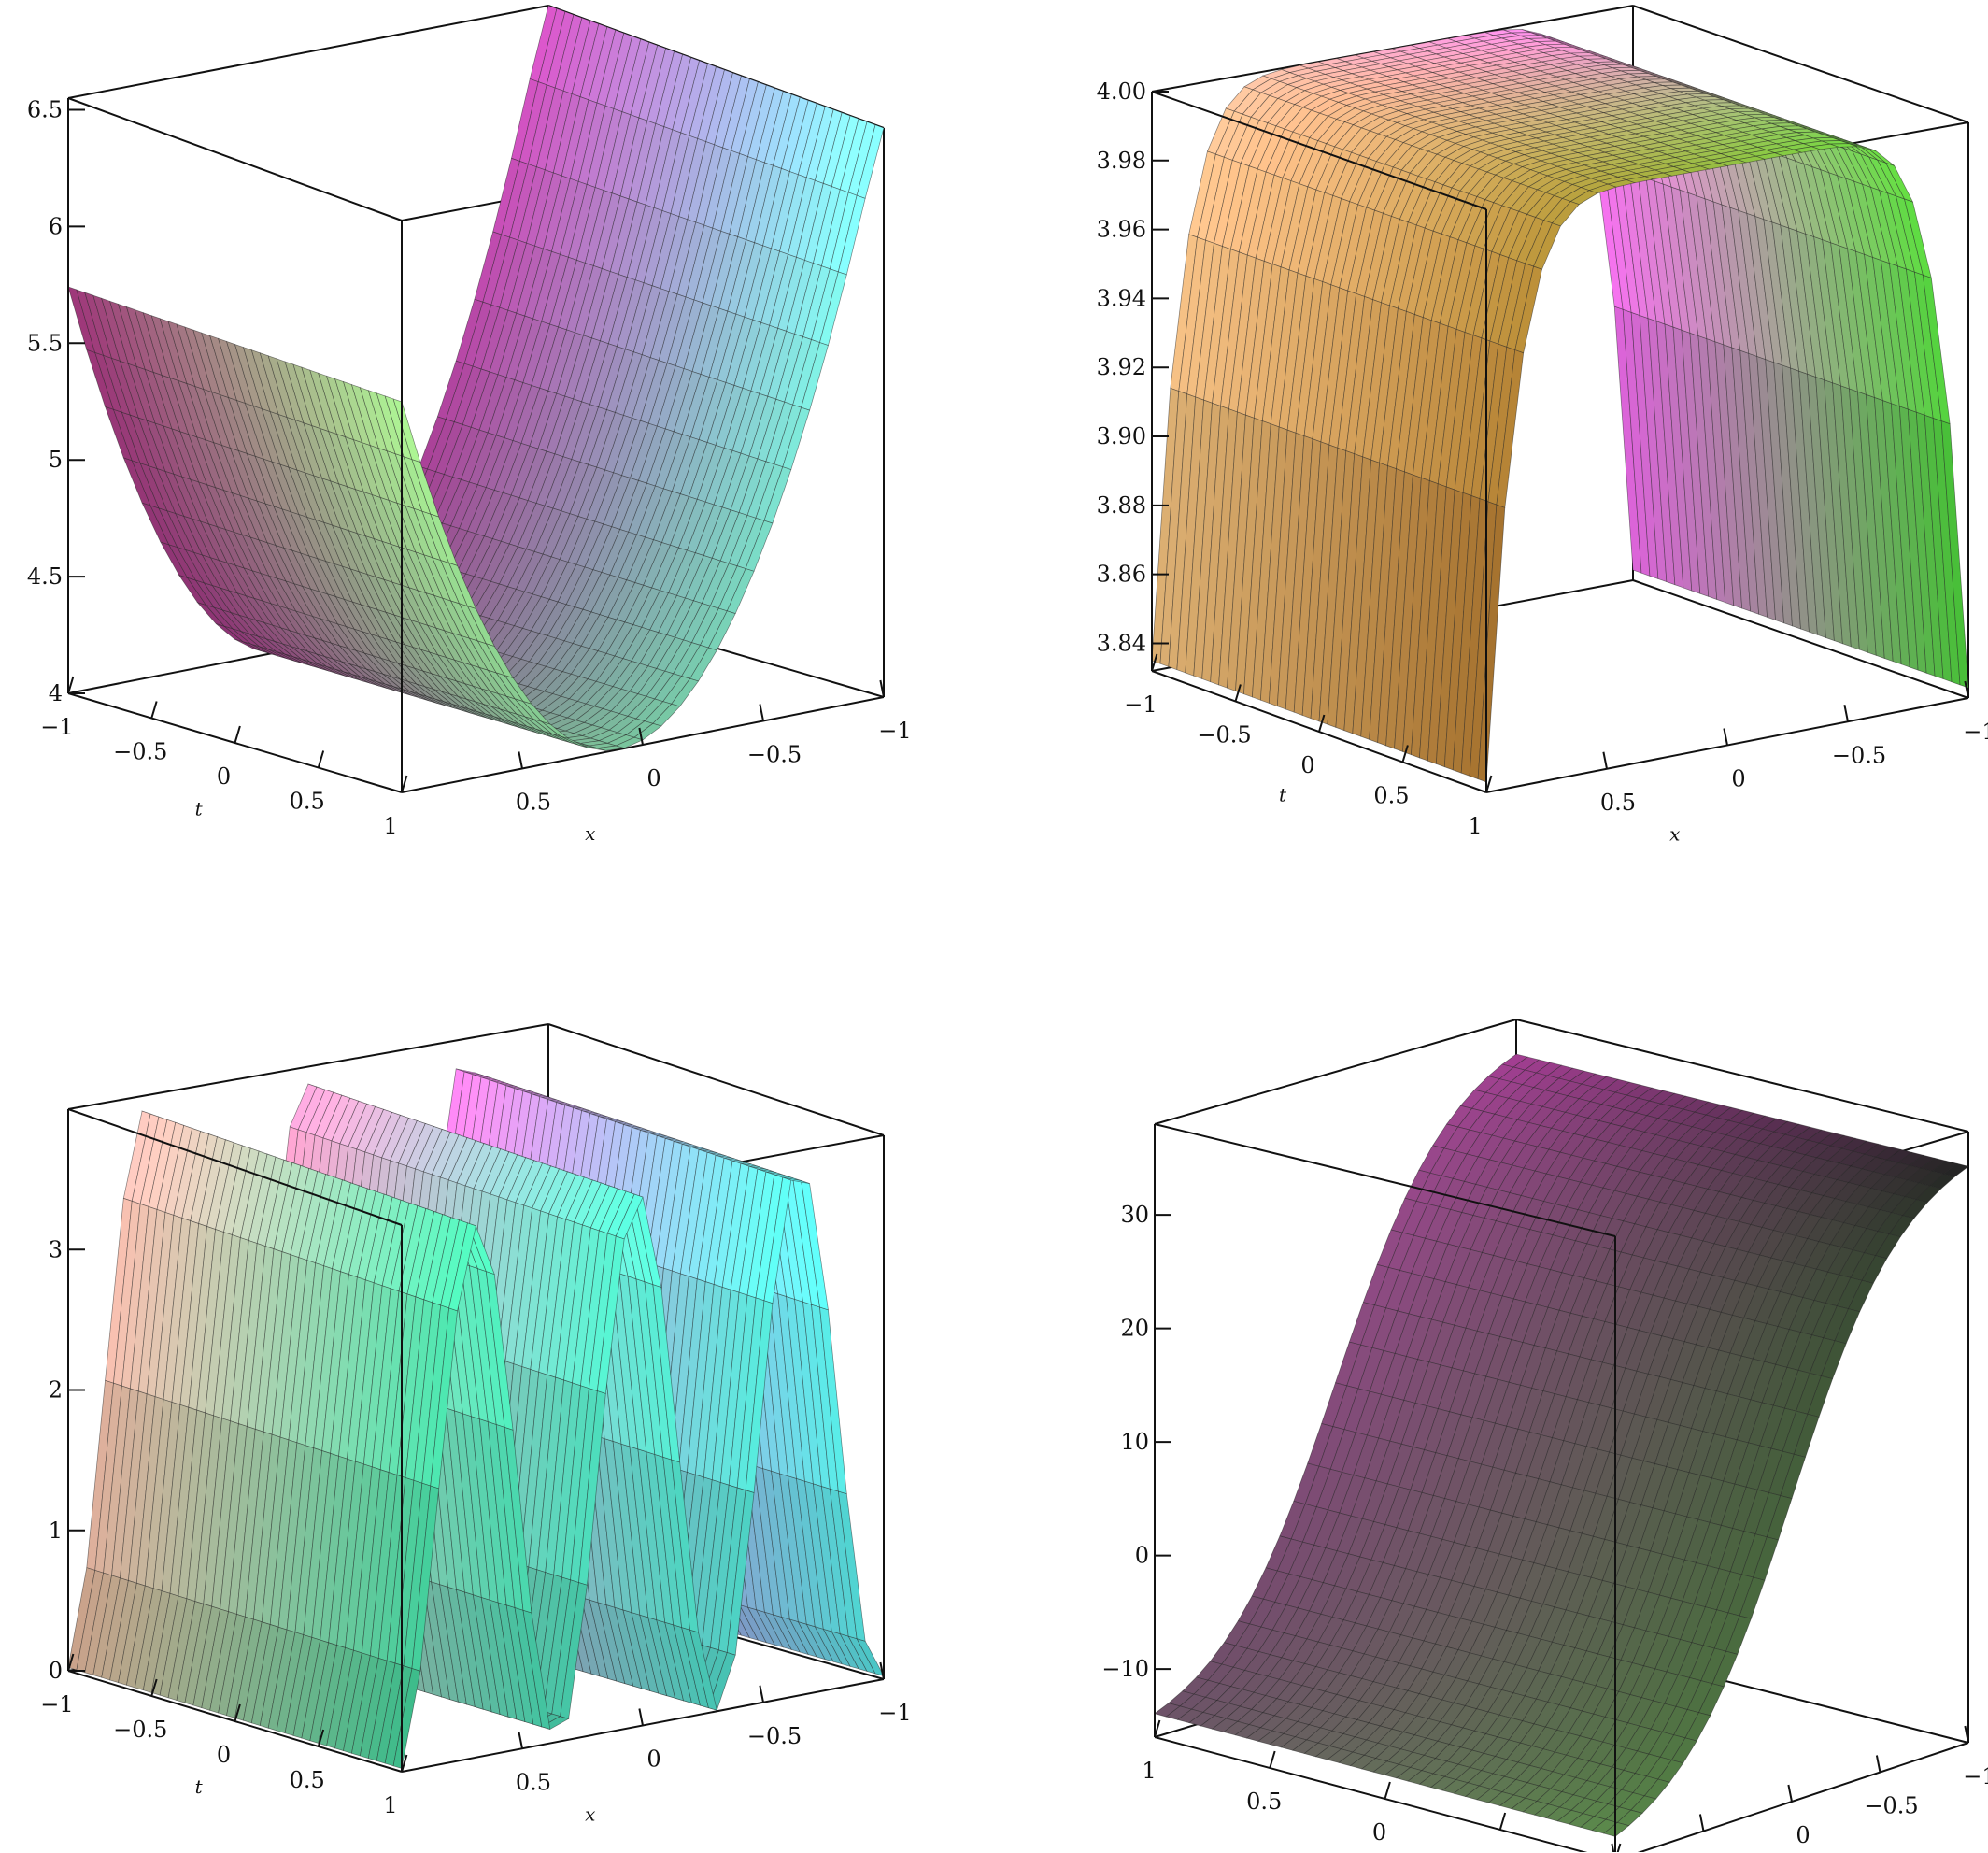  I want to click on z-axis: 3.84 3.86 3.88 3.90 3.92 3.94 3.96 3.98 4.00, so click(1133, 367).